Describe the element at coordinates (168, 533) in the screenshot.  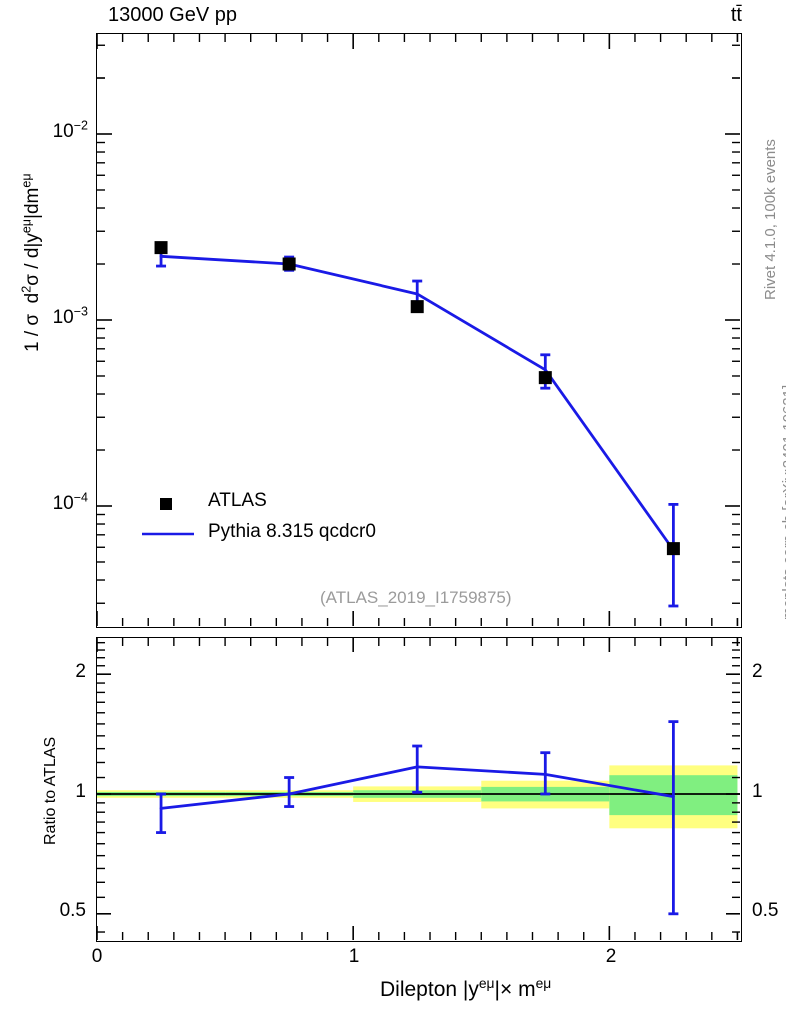
I see `legend-line-marker-icon` at that location.